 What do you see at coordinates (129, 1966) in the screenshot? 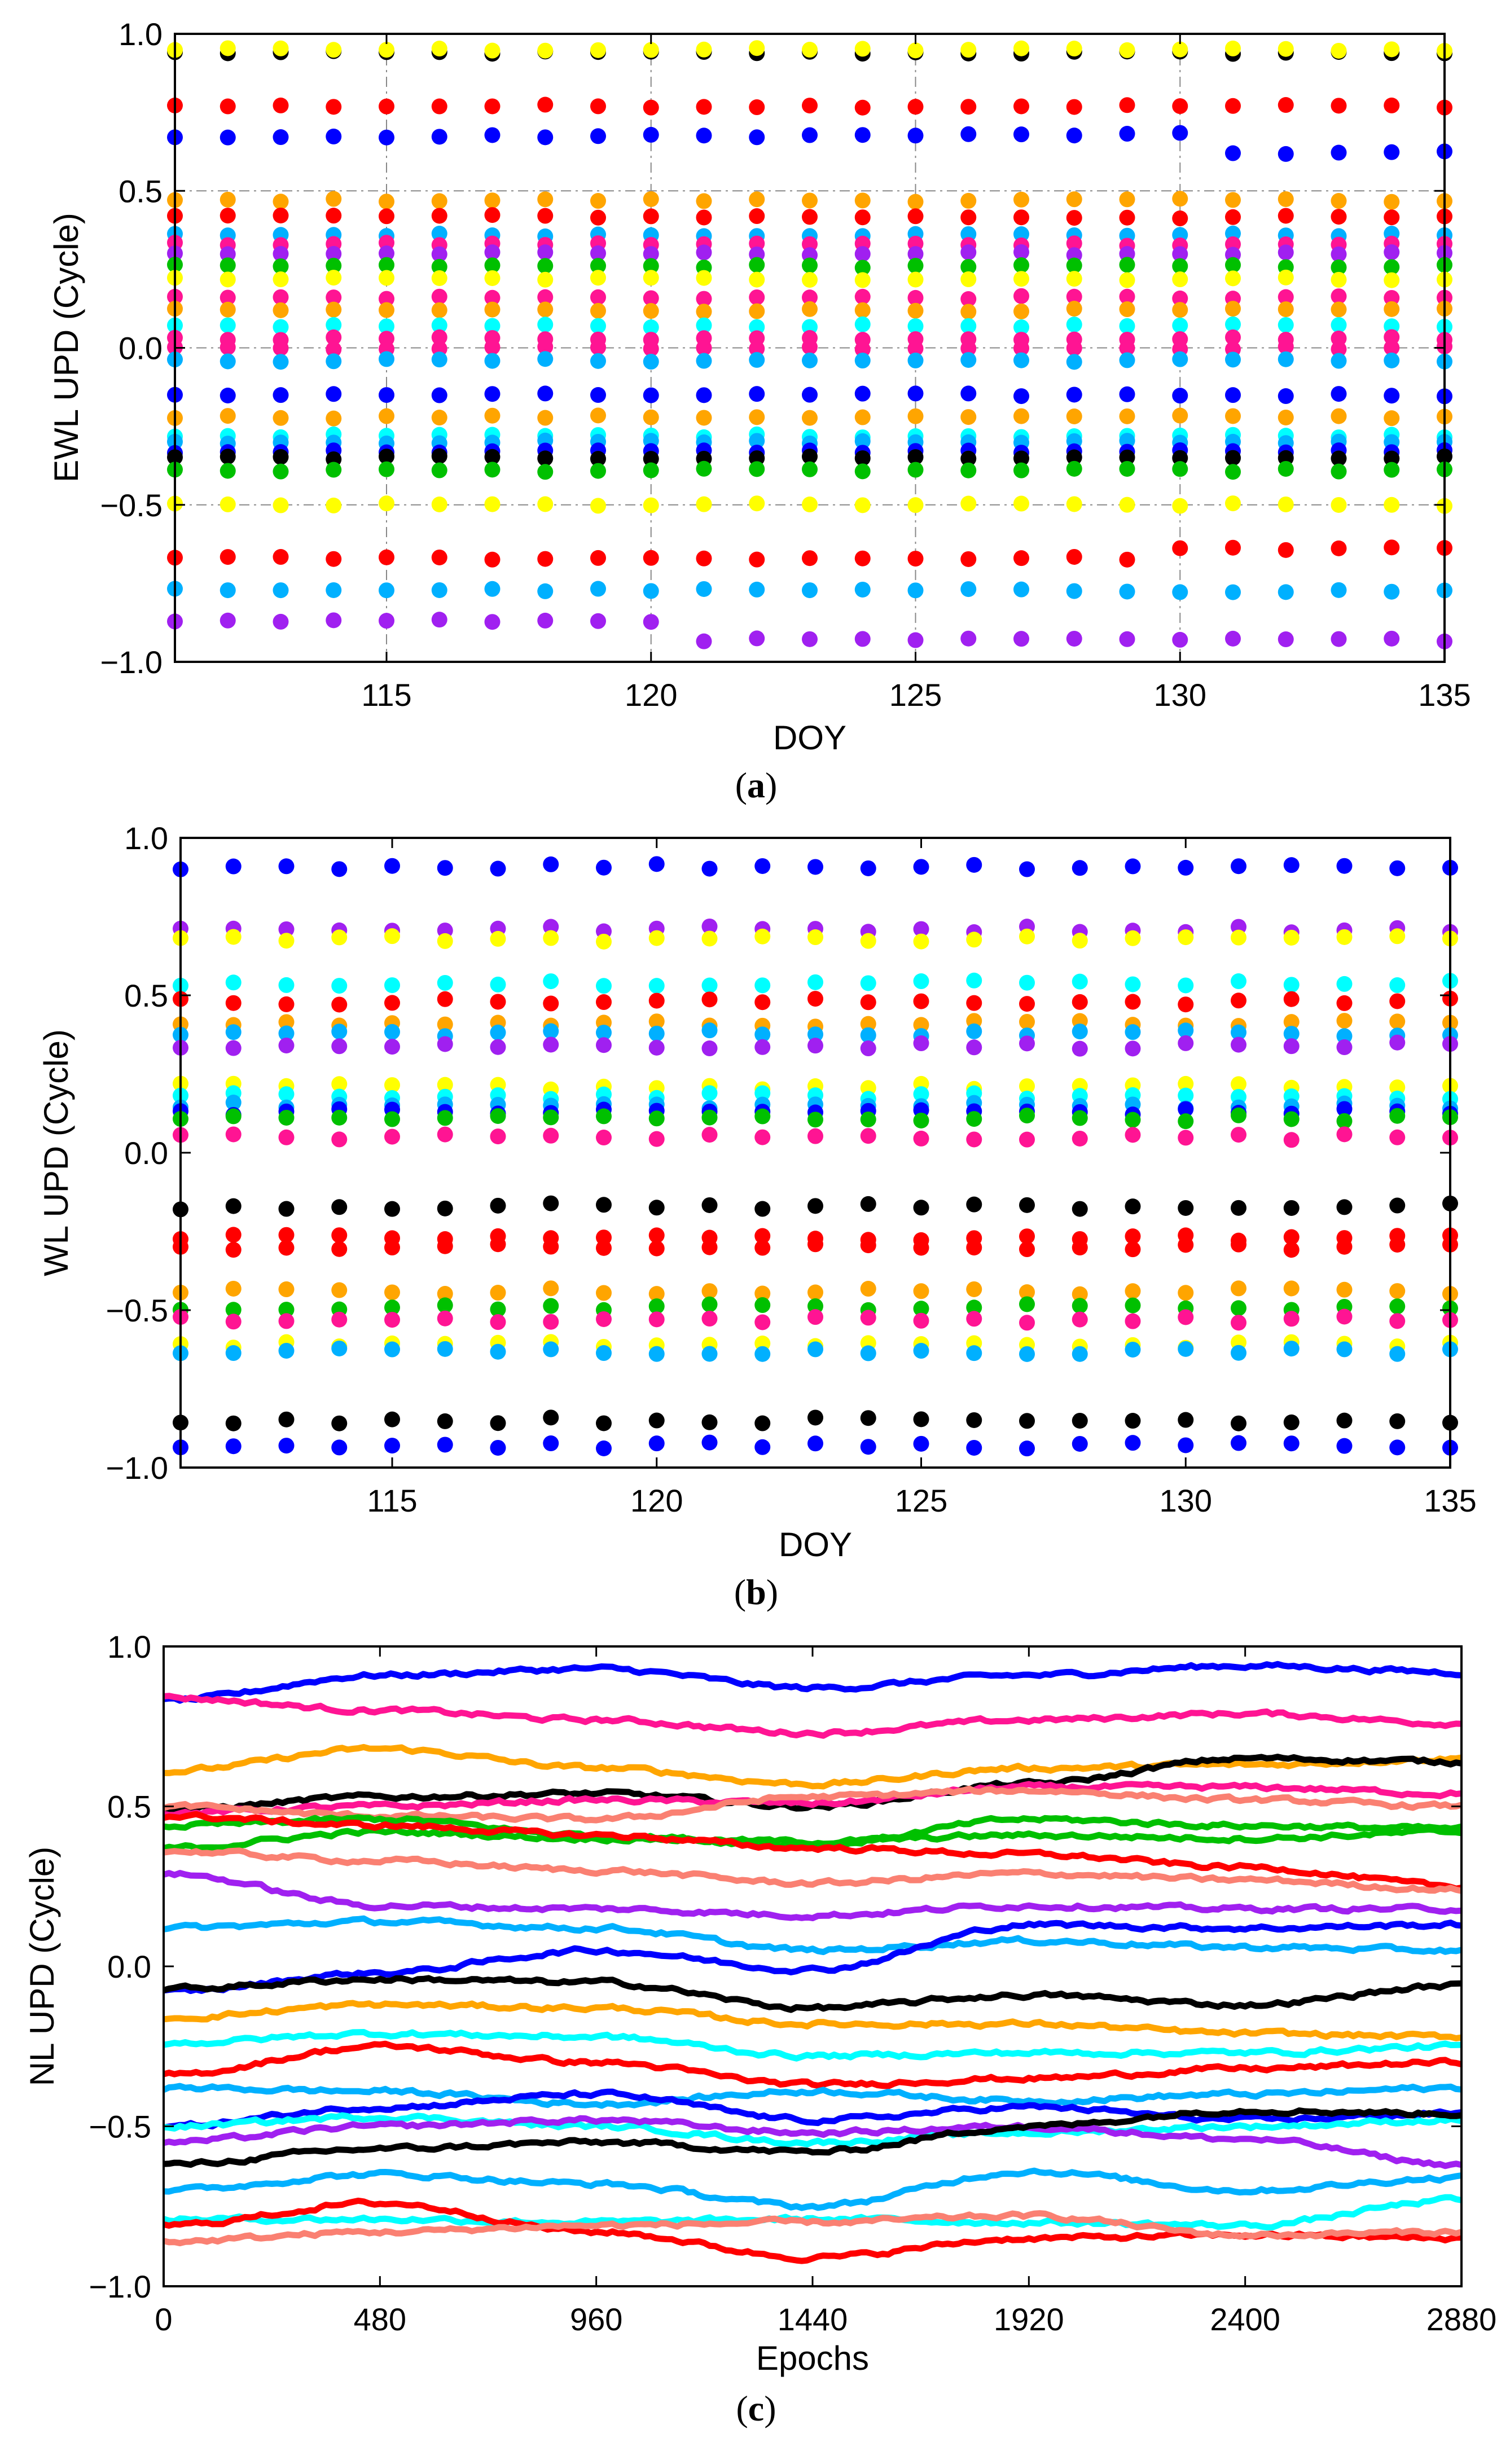
I see `y-tick-label: 0.0` at bounding box center [129, 1966].